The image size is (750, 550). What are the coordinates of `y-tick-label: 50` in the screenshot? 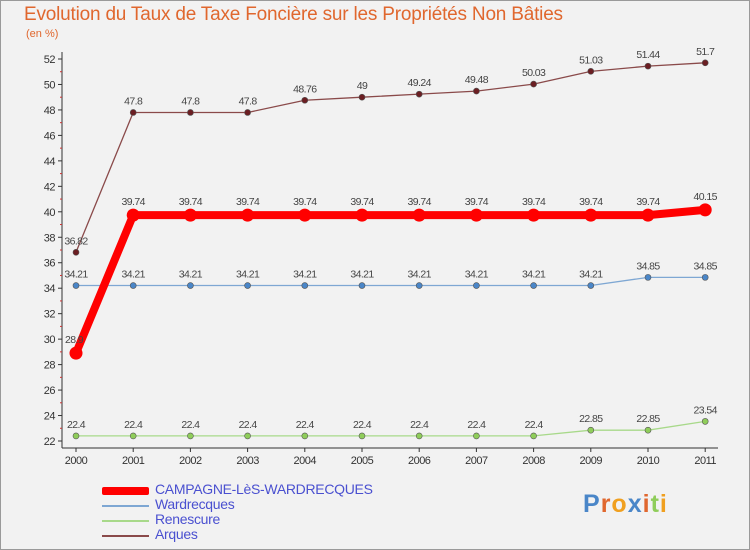 It's located at (50, 85).